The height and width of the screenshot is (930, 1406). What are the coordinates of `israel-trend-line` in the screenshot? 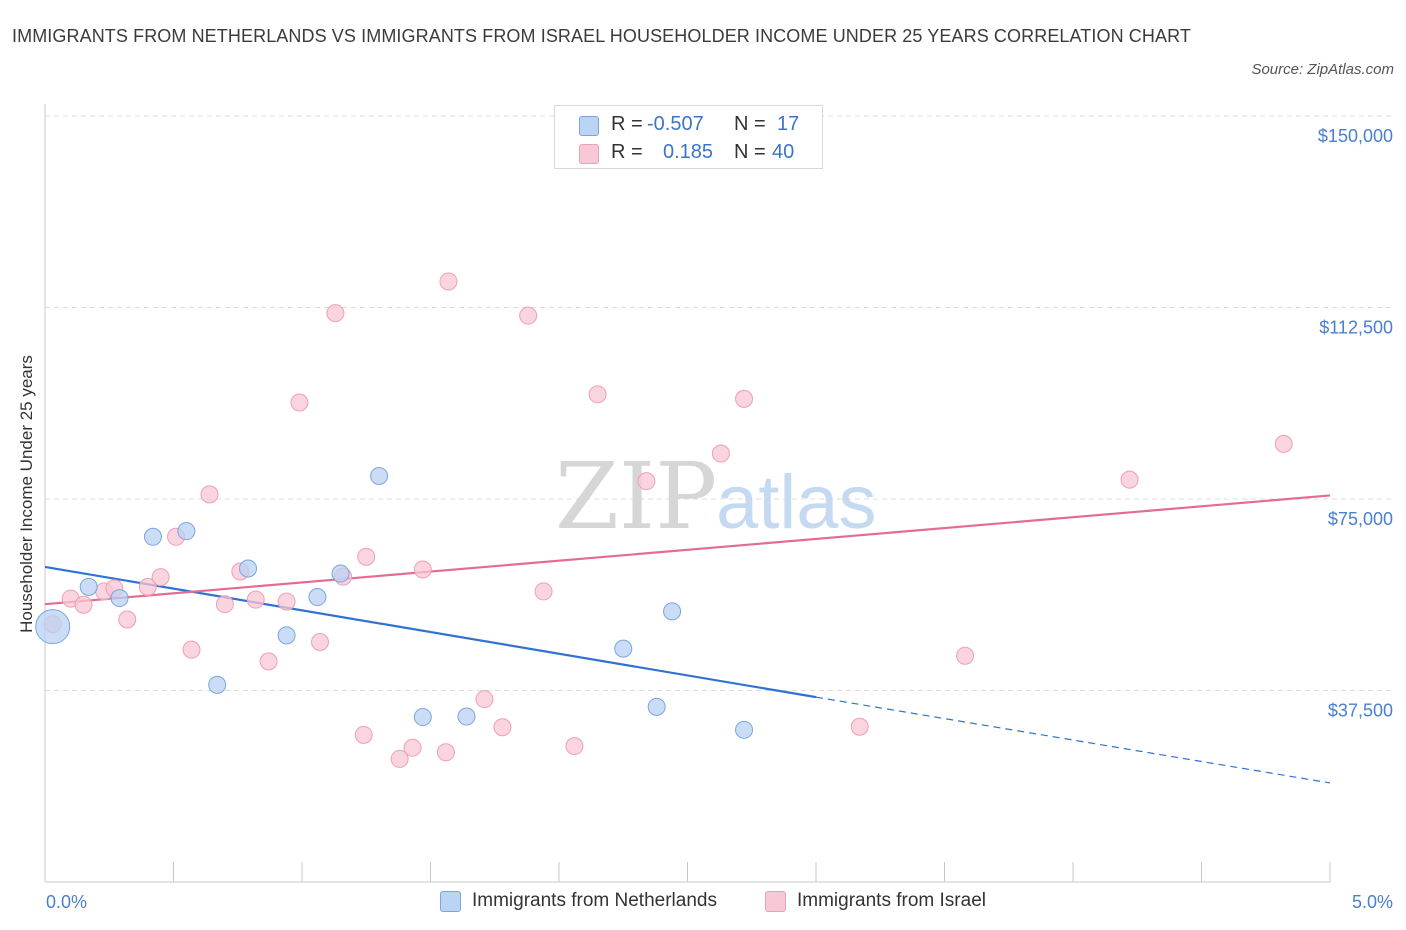 It's located at (687, 550).